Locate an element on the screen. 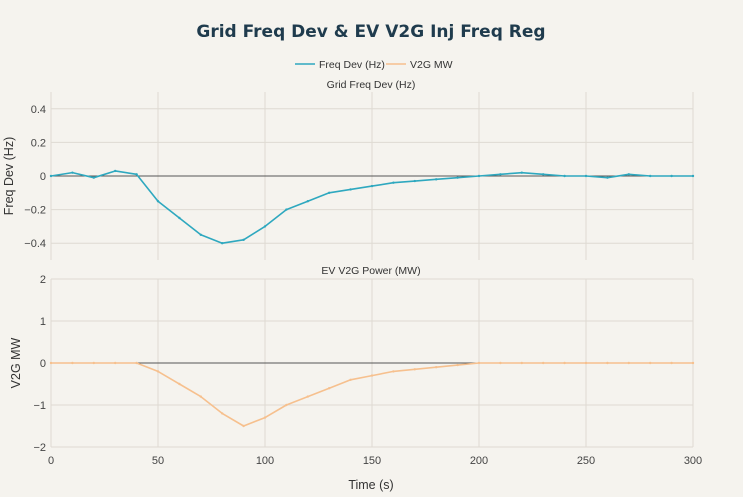  subplot-title-freq: Grid Freq Dev (Hz) is located at coordinates (371, 85).